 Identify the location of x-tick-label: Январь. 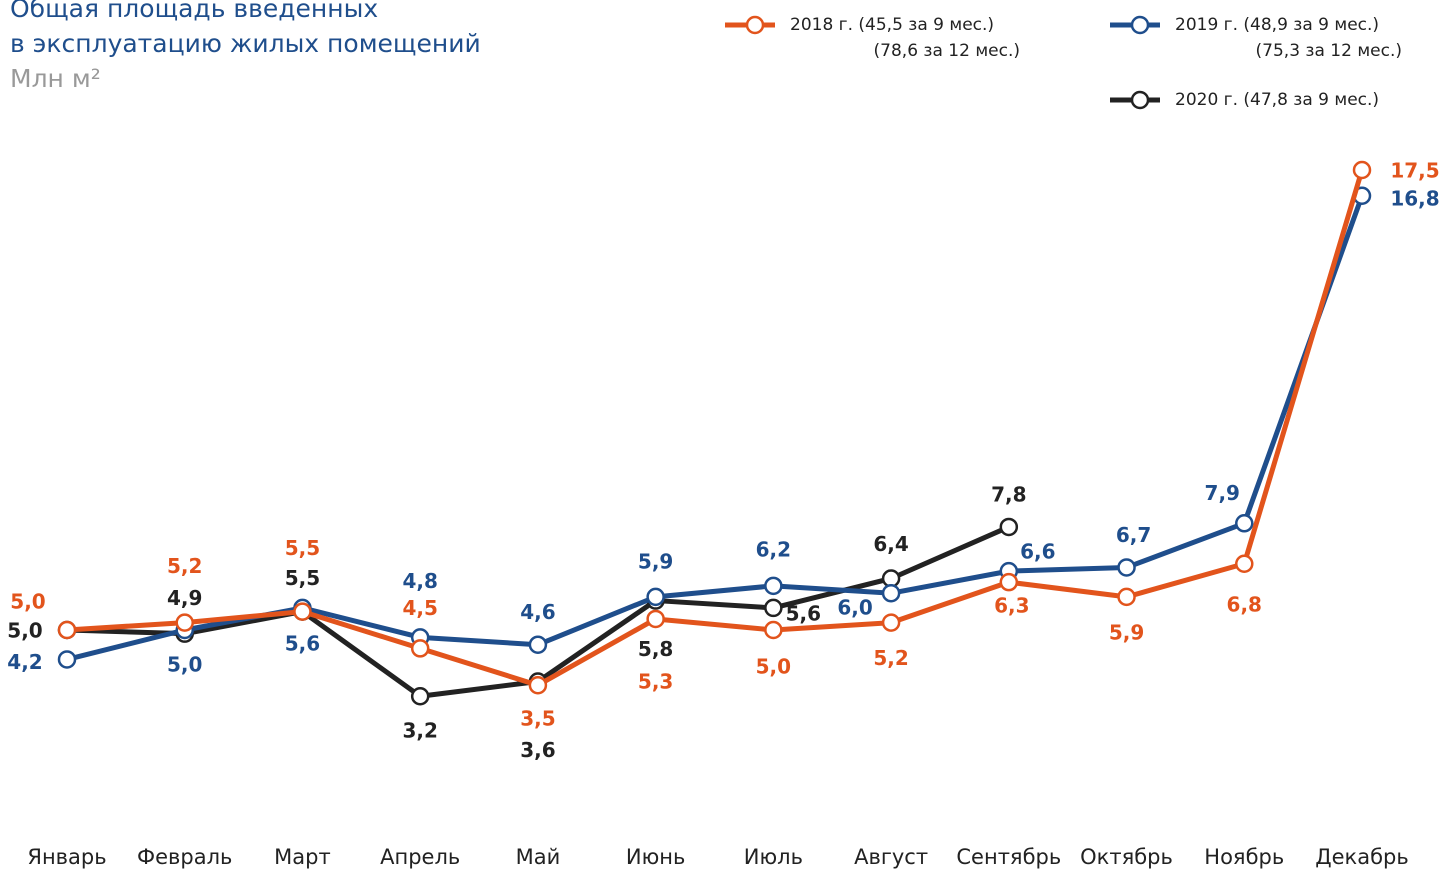
(66, 857).